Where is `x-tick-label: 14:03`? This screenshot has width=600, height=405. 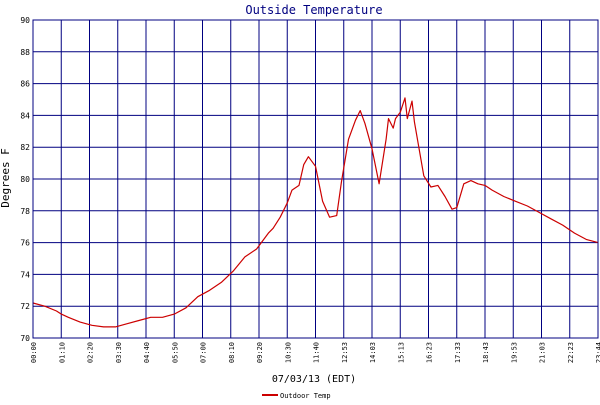 x-tick-label: 14:03 is located at coordinates (373, 352).